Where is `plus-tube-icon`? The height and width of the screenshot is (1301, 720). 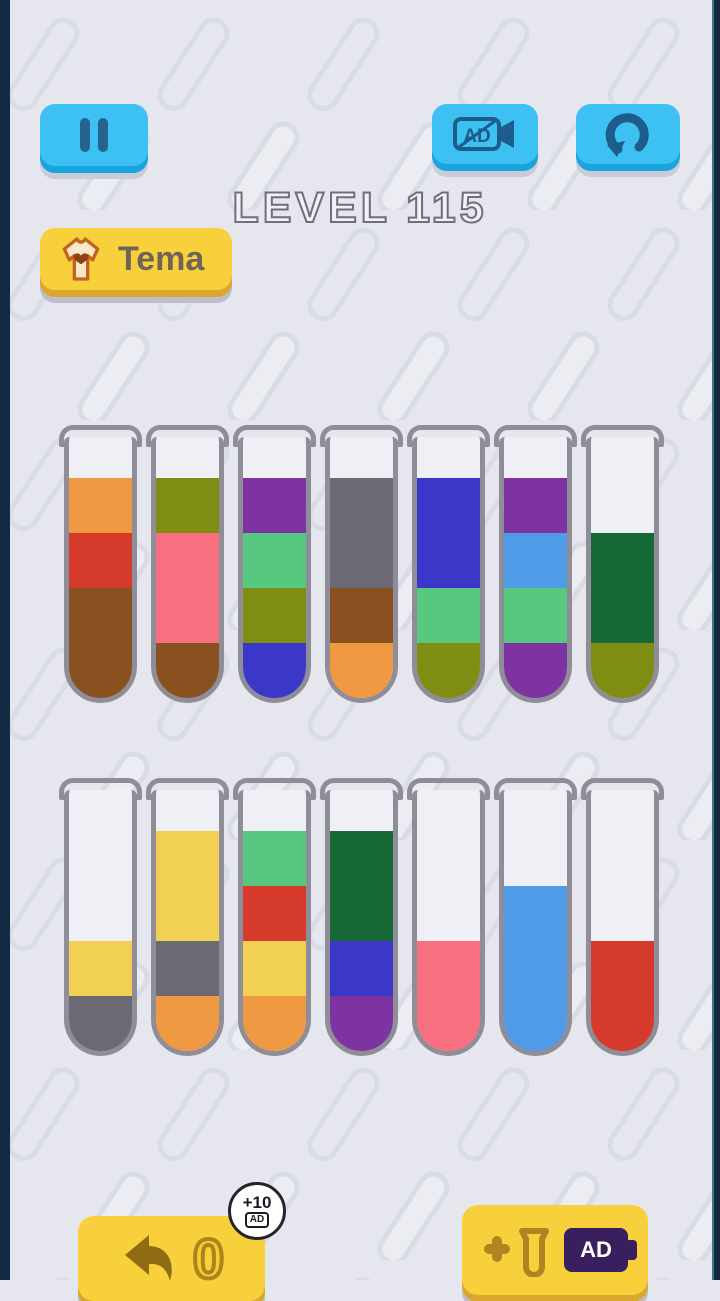
plus-tube-icon is located at coordinates (516, 1252).